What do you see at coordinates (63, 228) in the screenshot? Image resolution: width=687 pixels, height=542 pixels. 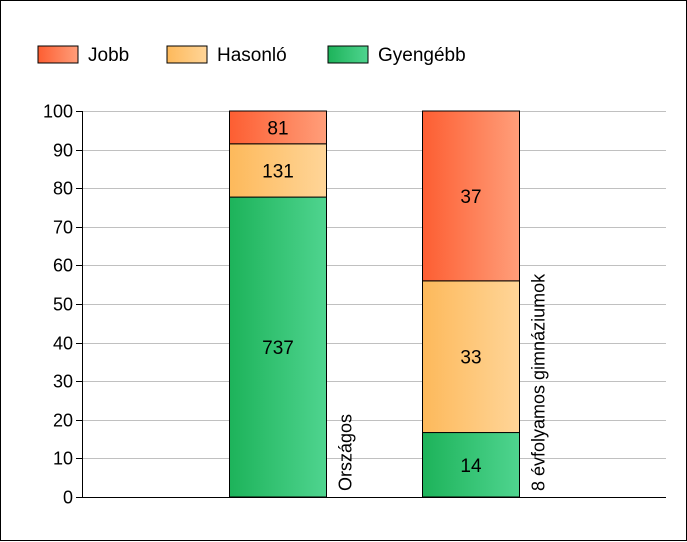 I see `y-tick-label-70: 70` at bounding box center [63, 228].